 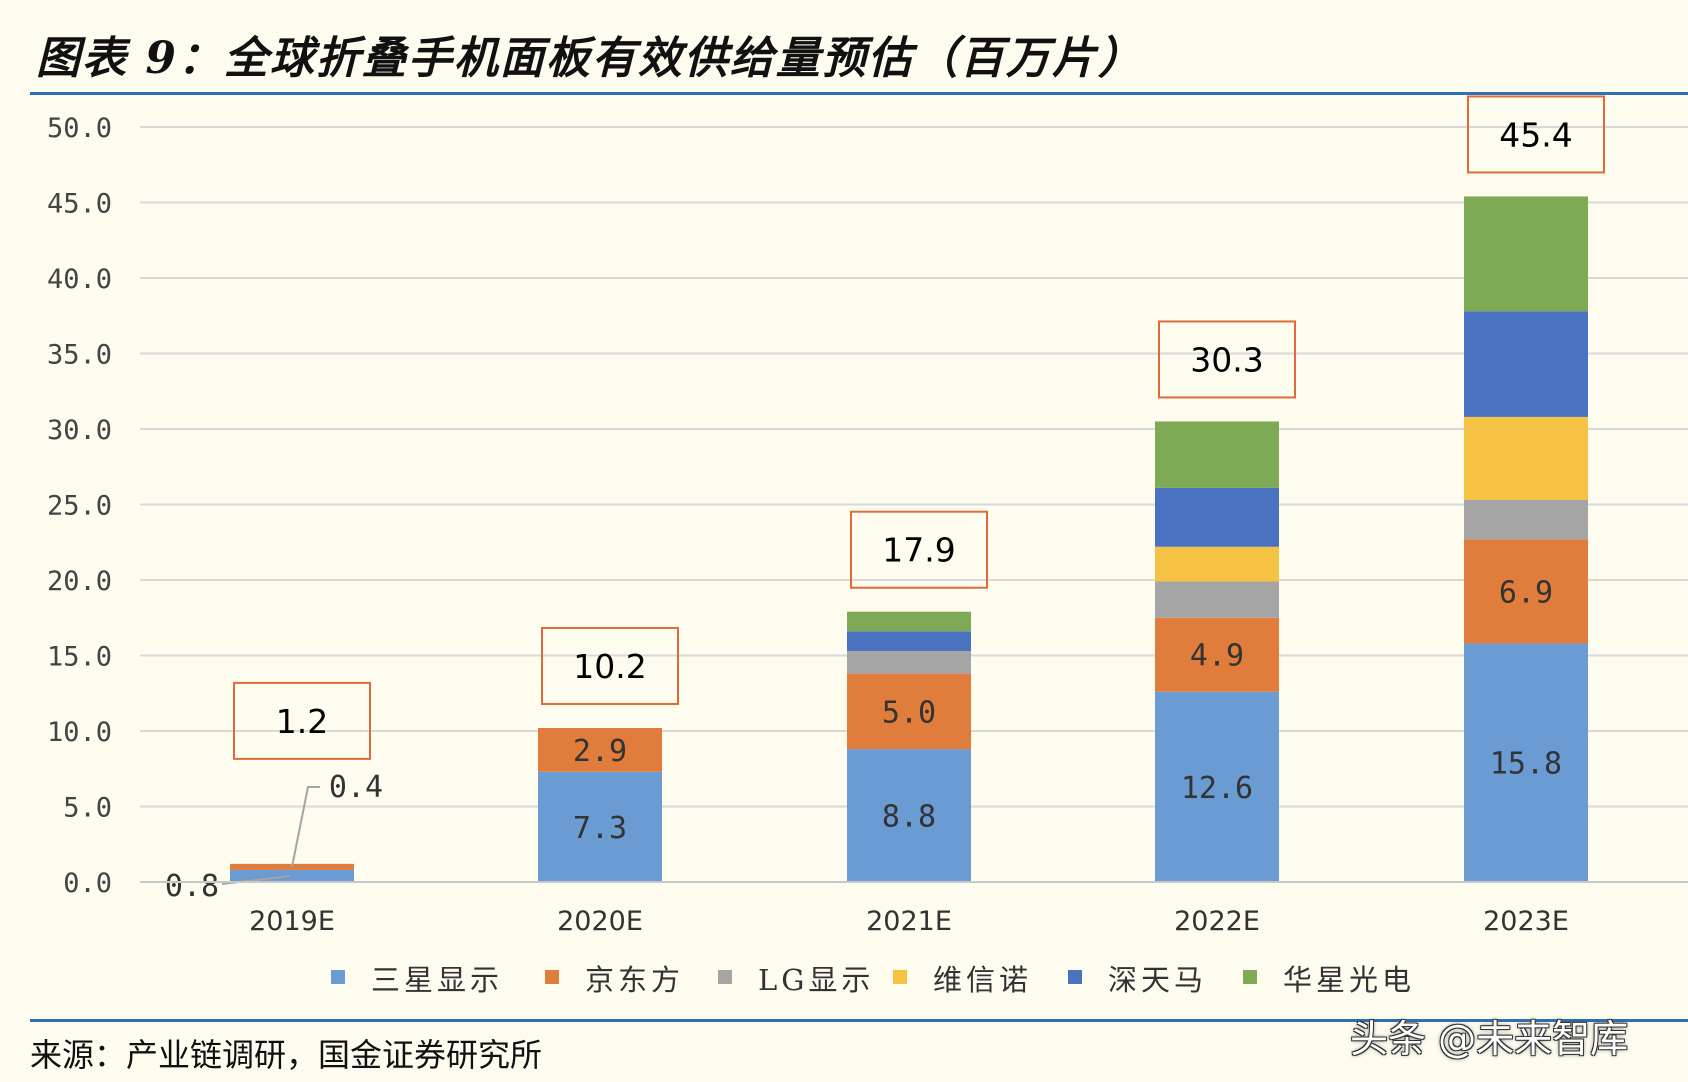 What do you see at coordinates (1489, 1039) in the screenshot?
I see `watermark: 头条 @未来智库` at bounding box center [1489, 1039].